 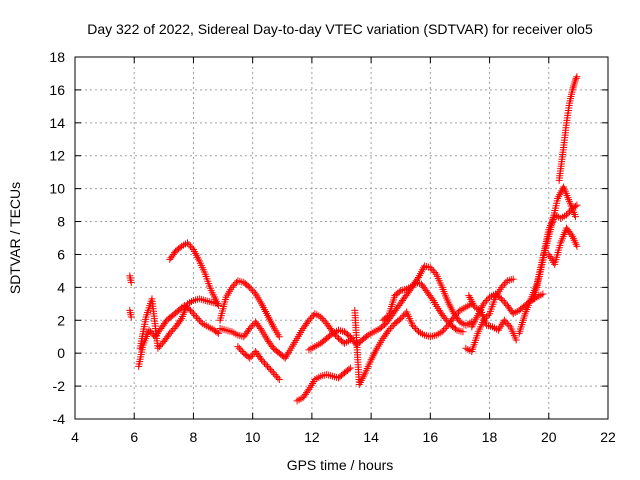 What do you see at coordinates (59, 419) in the screenshot?
I see `y-tick-label: -4` at bounding box center [59, 419].